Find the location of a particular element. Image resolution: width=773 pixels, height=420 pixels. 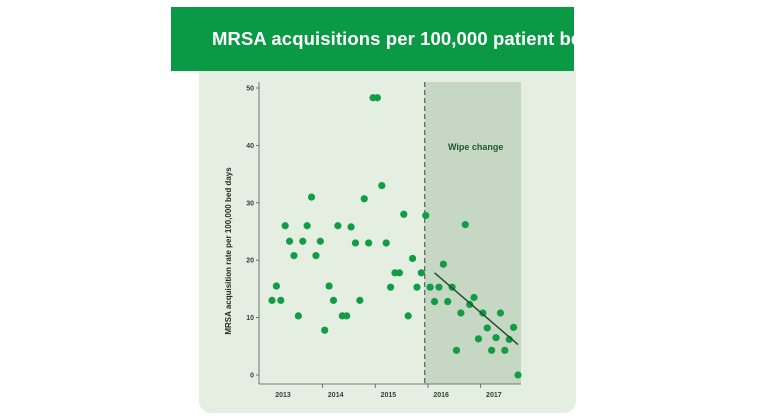

trend-line-group is located at coordinates (476, 309).